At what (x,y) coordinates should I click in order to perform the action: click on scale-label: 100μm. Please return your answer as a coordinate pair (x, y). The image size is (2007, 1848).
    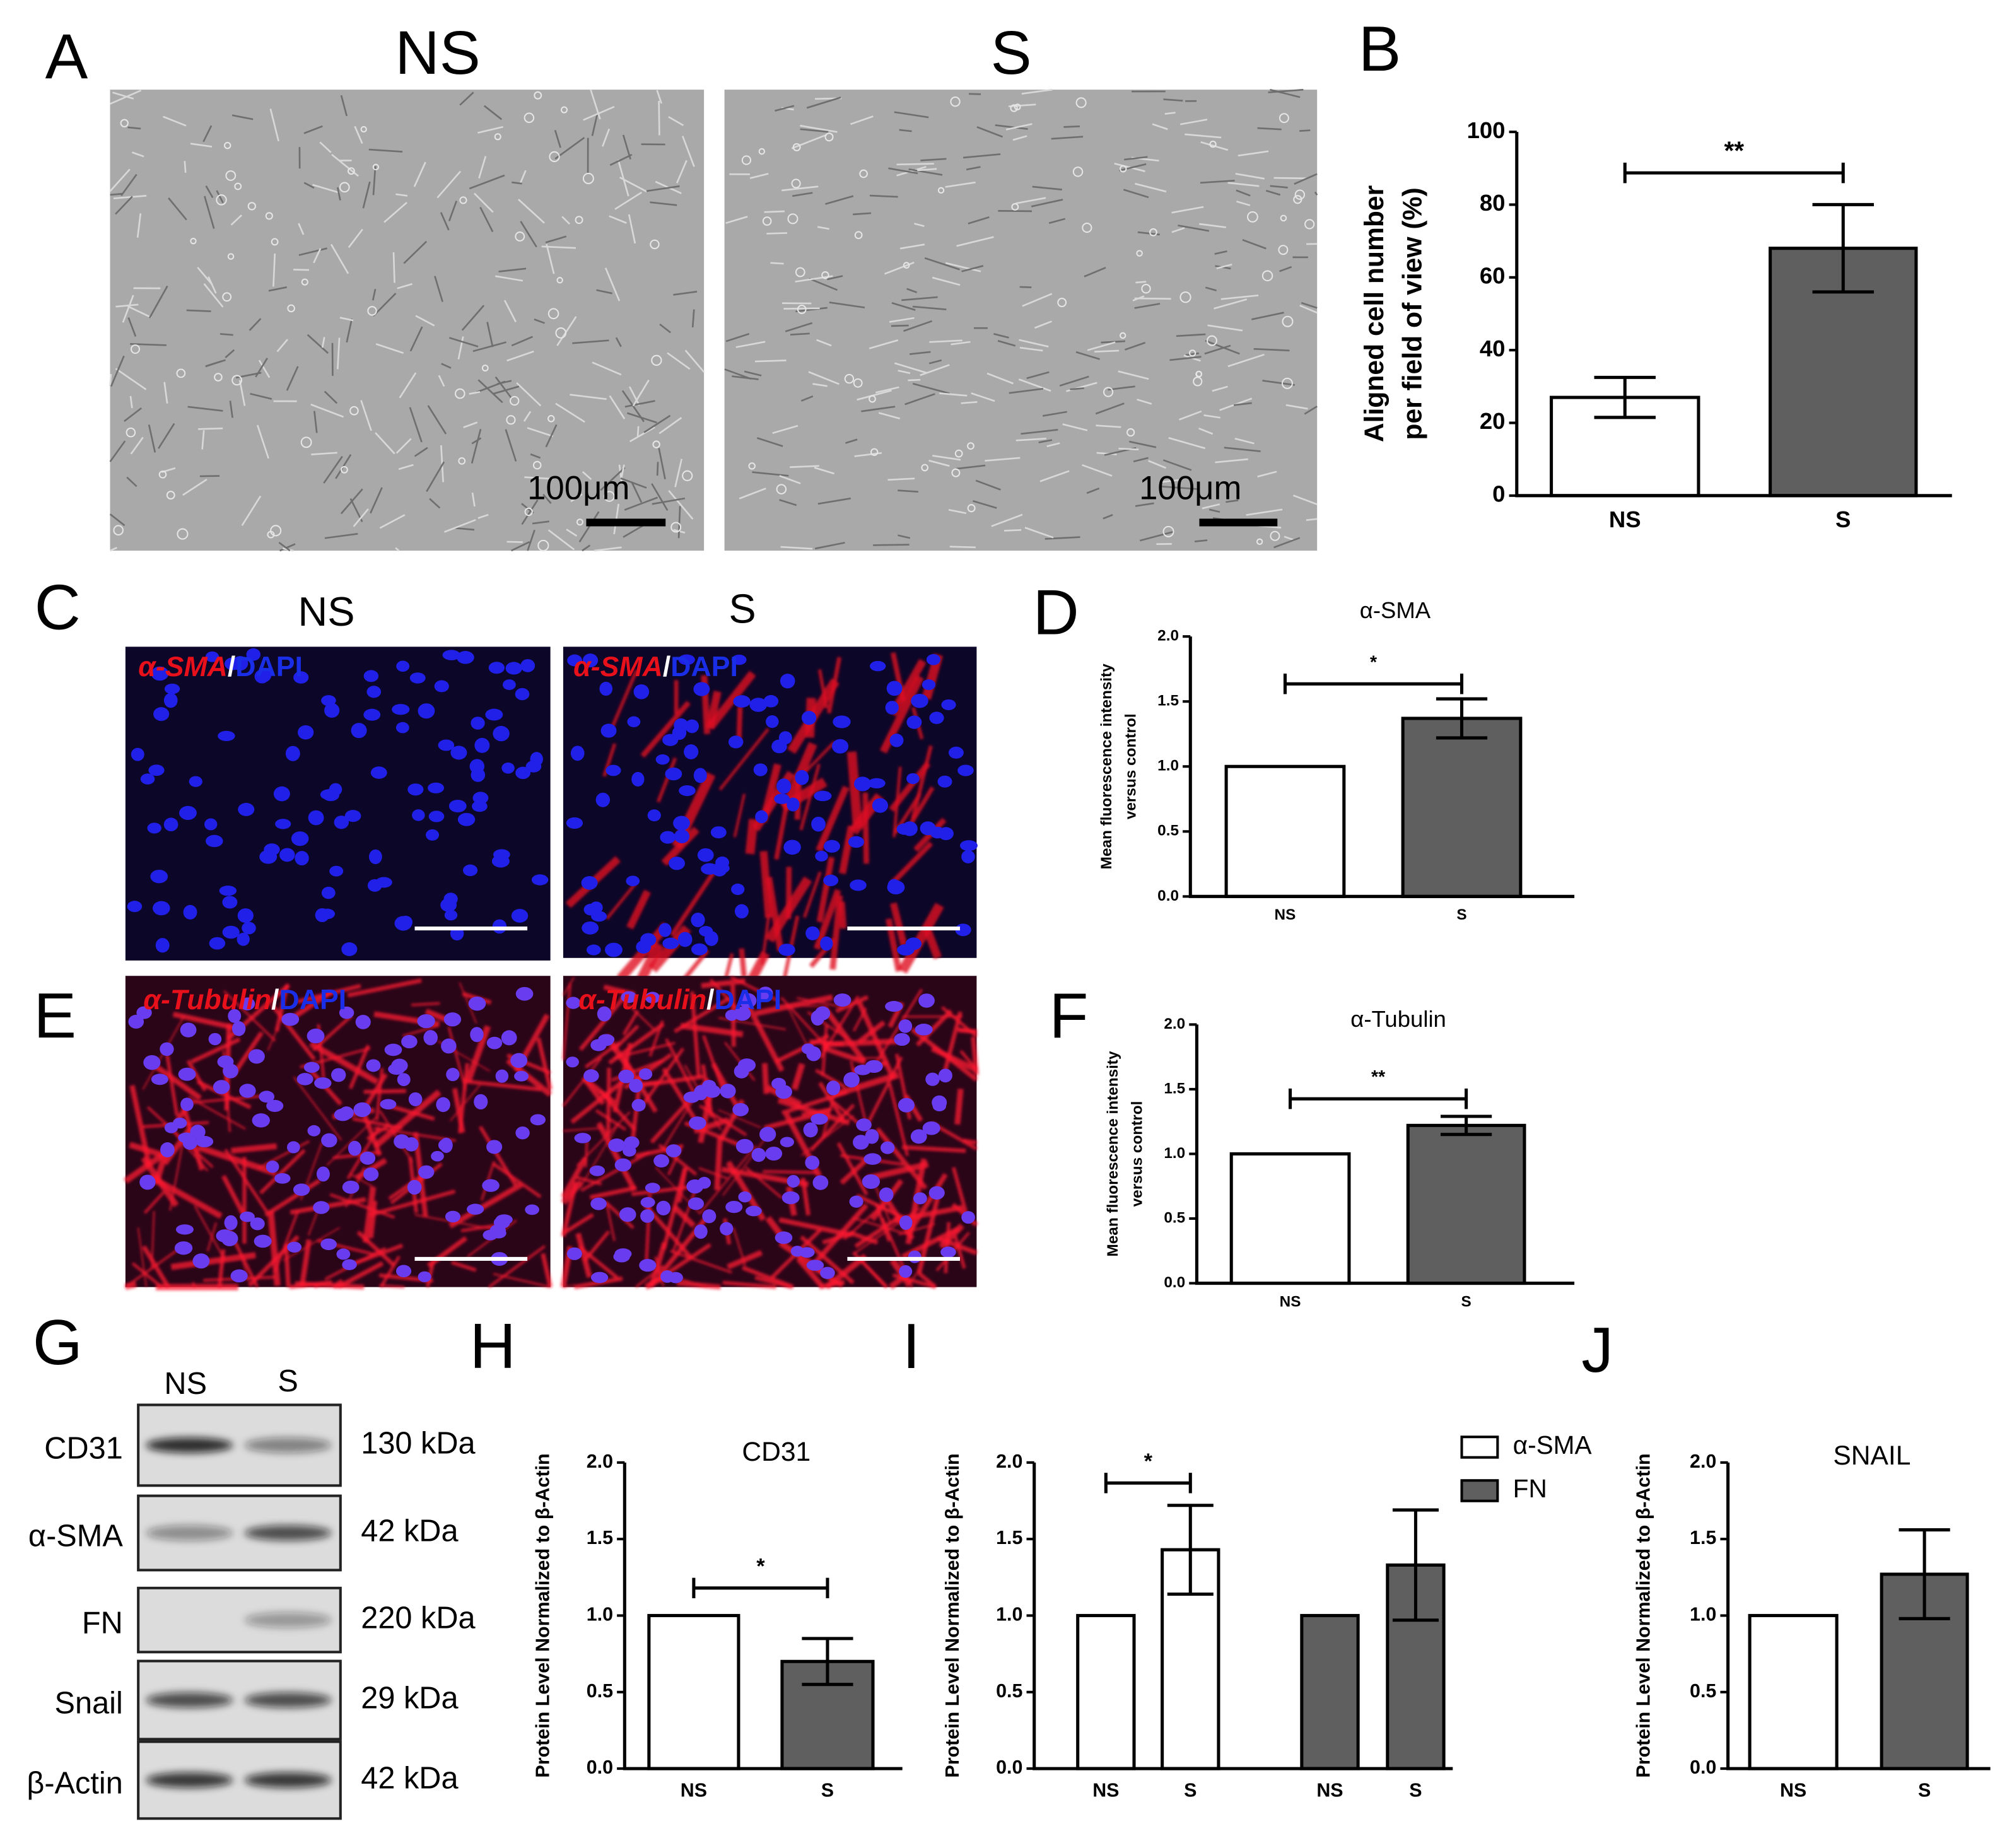
    Looking at the image, I should click on (1190, 488).